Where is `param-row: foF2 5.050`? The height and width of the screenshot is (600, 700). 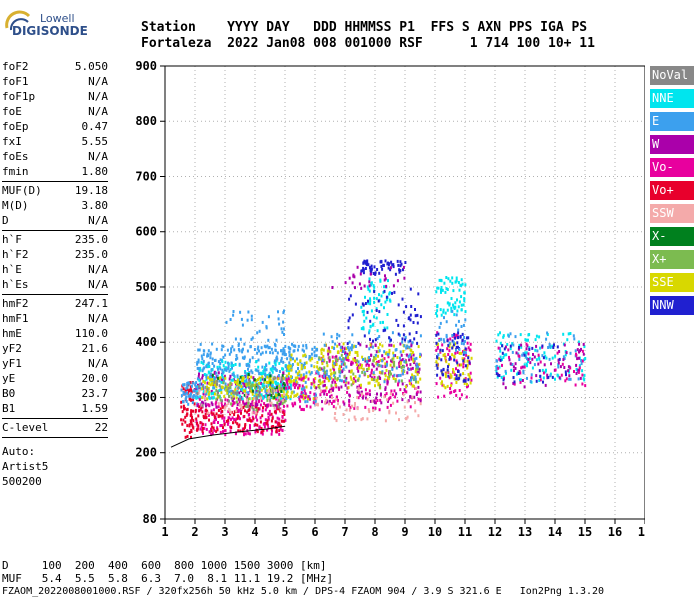
param-row: foF2 5.050 is located at coordinates (55, 66).